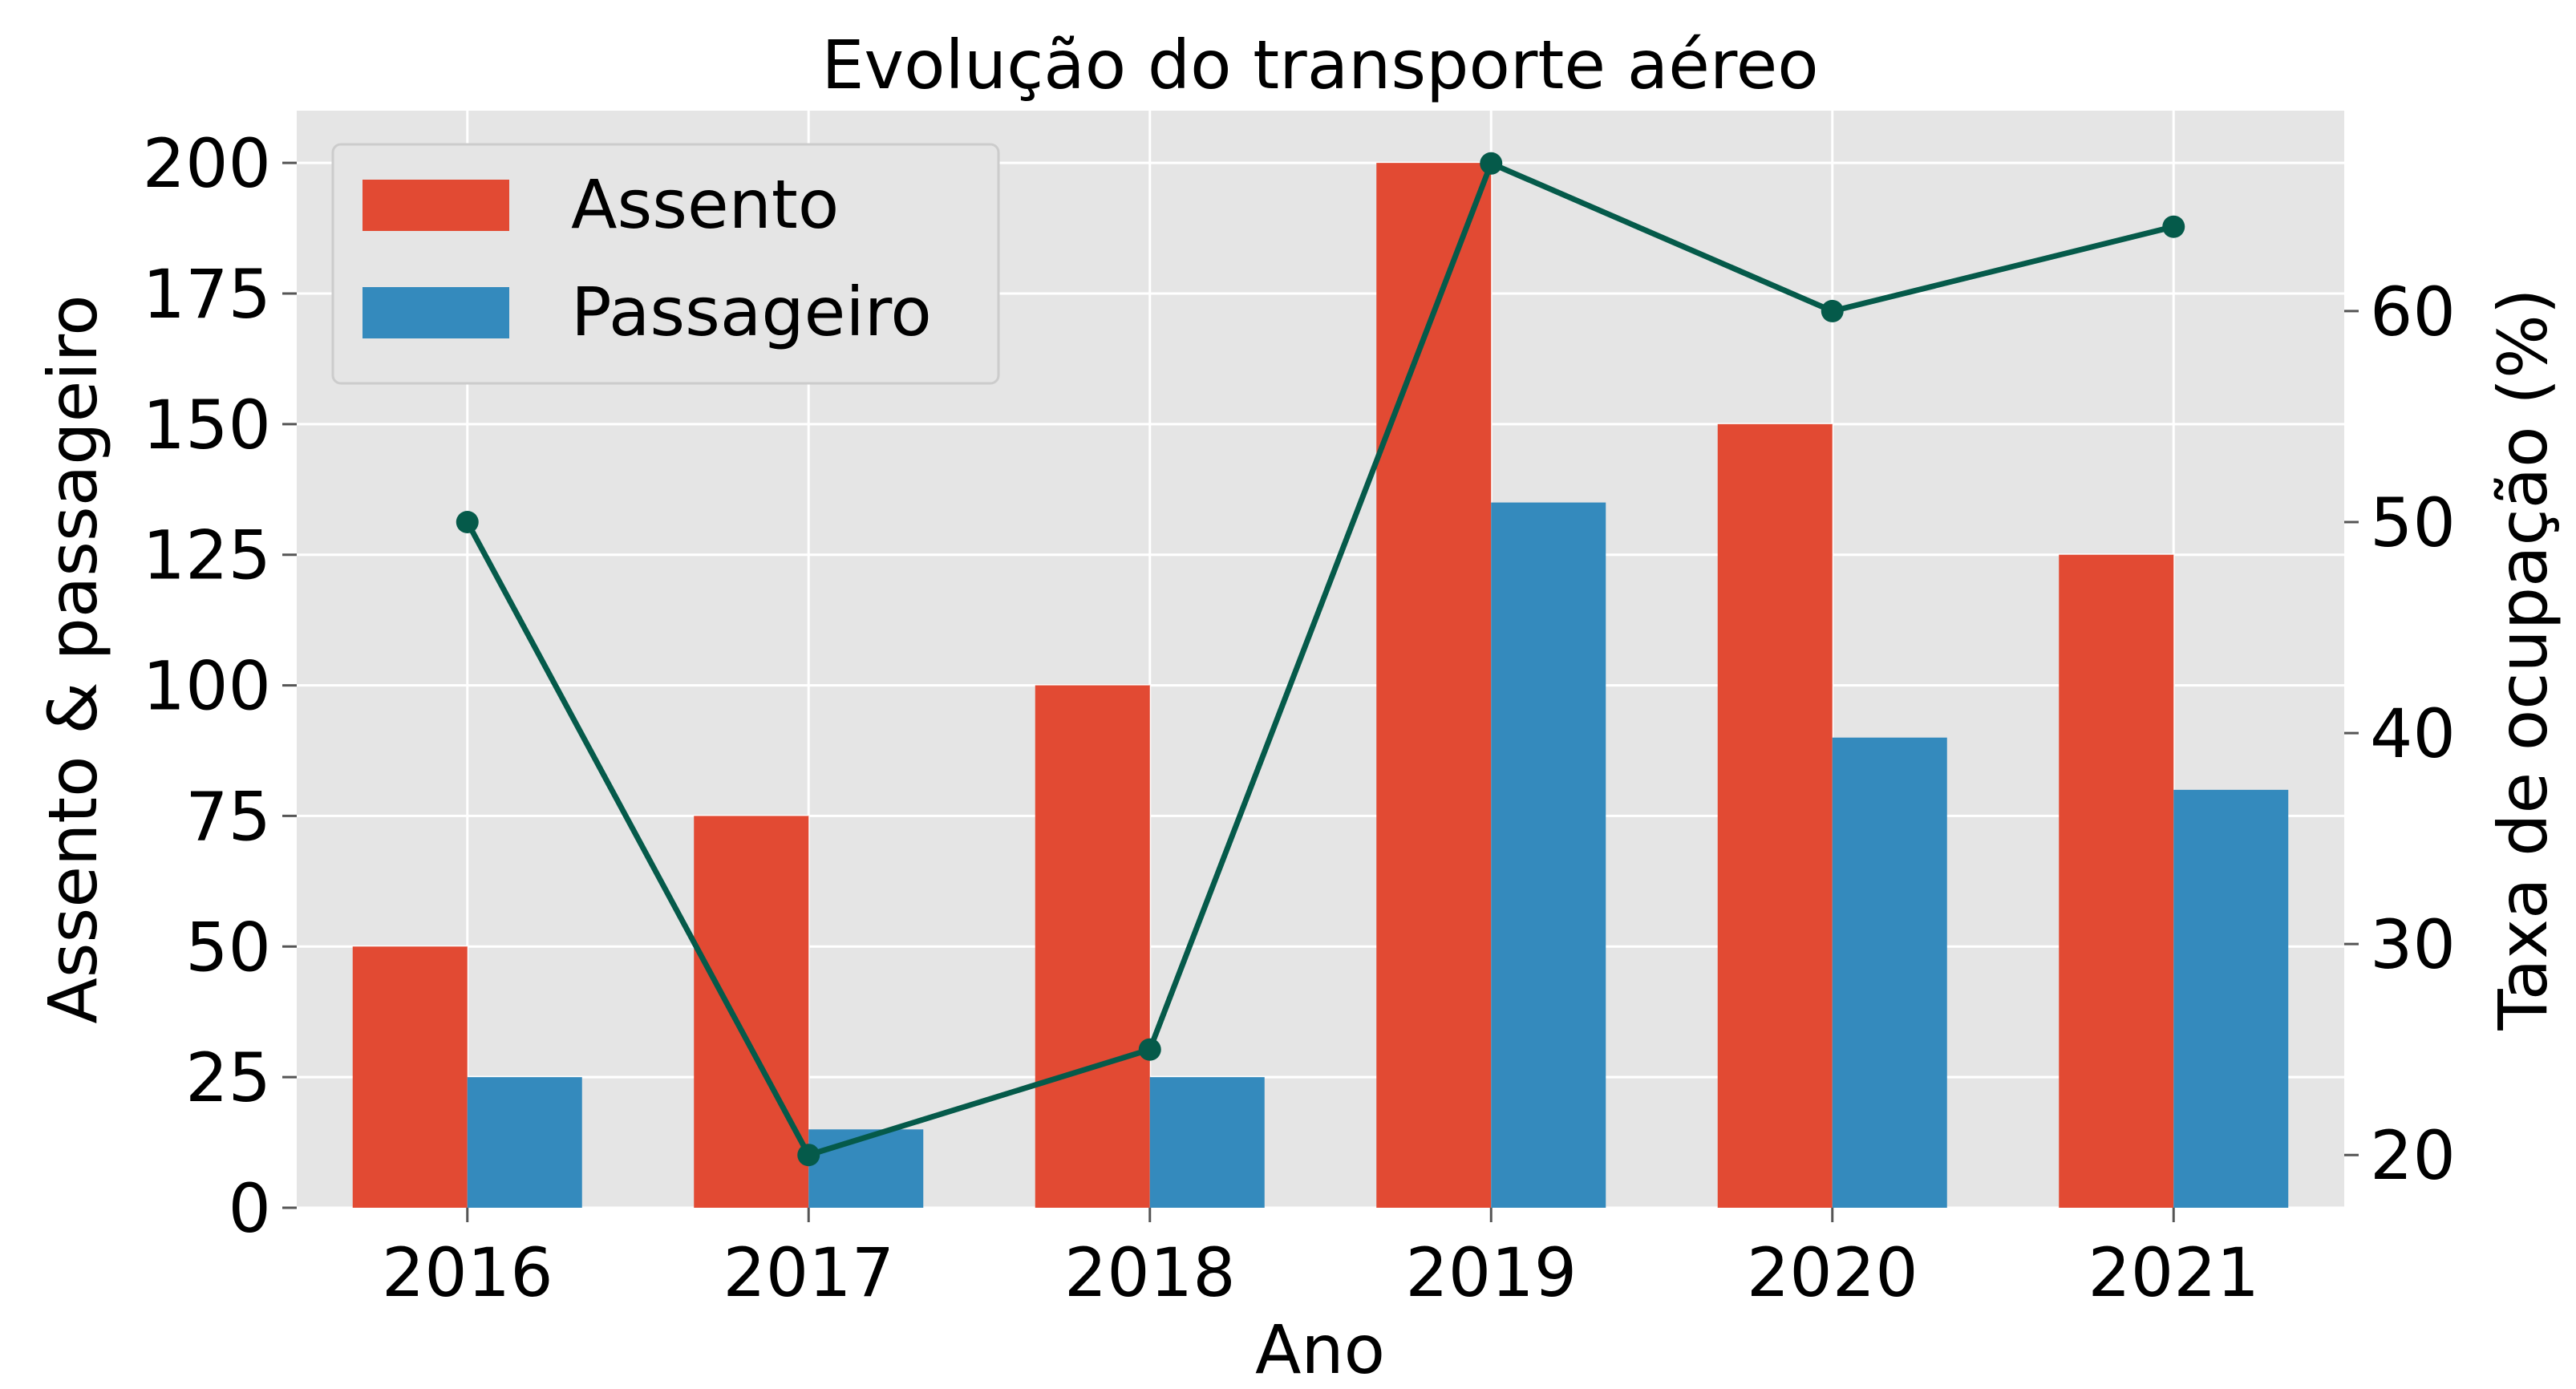 This screenshot has width=2576, height=1389. Describe the element at coordinates (2116, 881) in the screenshot. I see `bar-assento-2021` at that location.